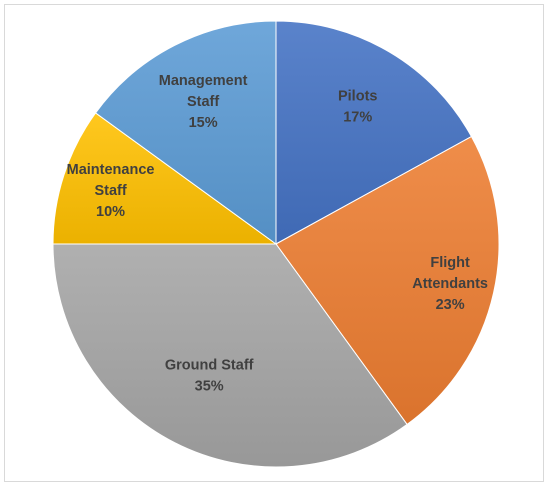 This screenshot has height=488, width=550. Describe the element at coordinates (111, 191) in the screenshot. I see `slice-label-maintenance-staff: Maintenance Staff 10%` at that location.